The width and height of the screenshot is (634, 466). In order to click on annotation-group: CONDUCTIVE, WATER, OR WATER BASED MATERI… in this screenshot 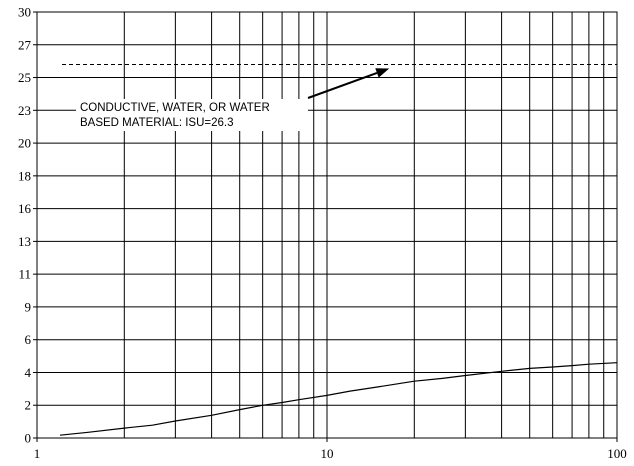, I will do `click(233, 99)`.